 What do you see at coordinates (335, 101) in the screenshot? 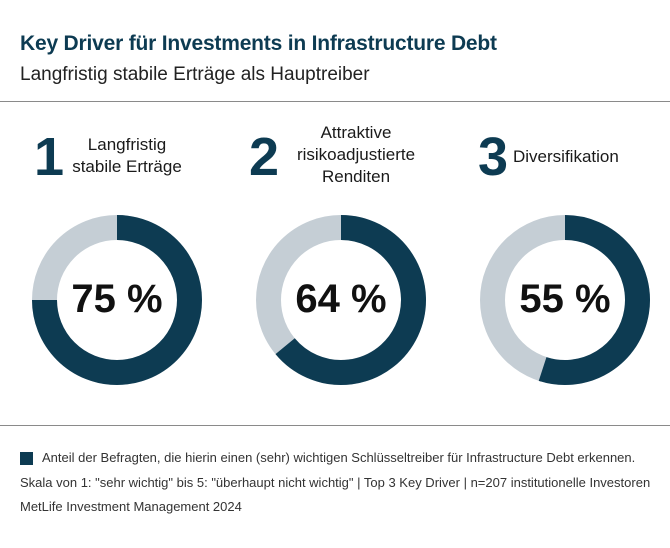
I see `top-divider` at bounding box center [335, 101].